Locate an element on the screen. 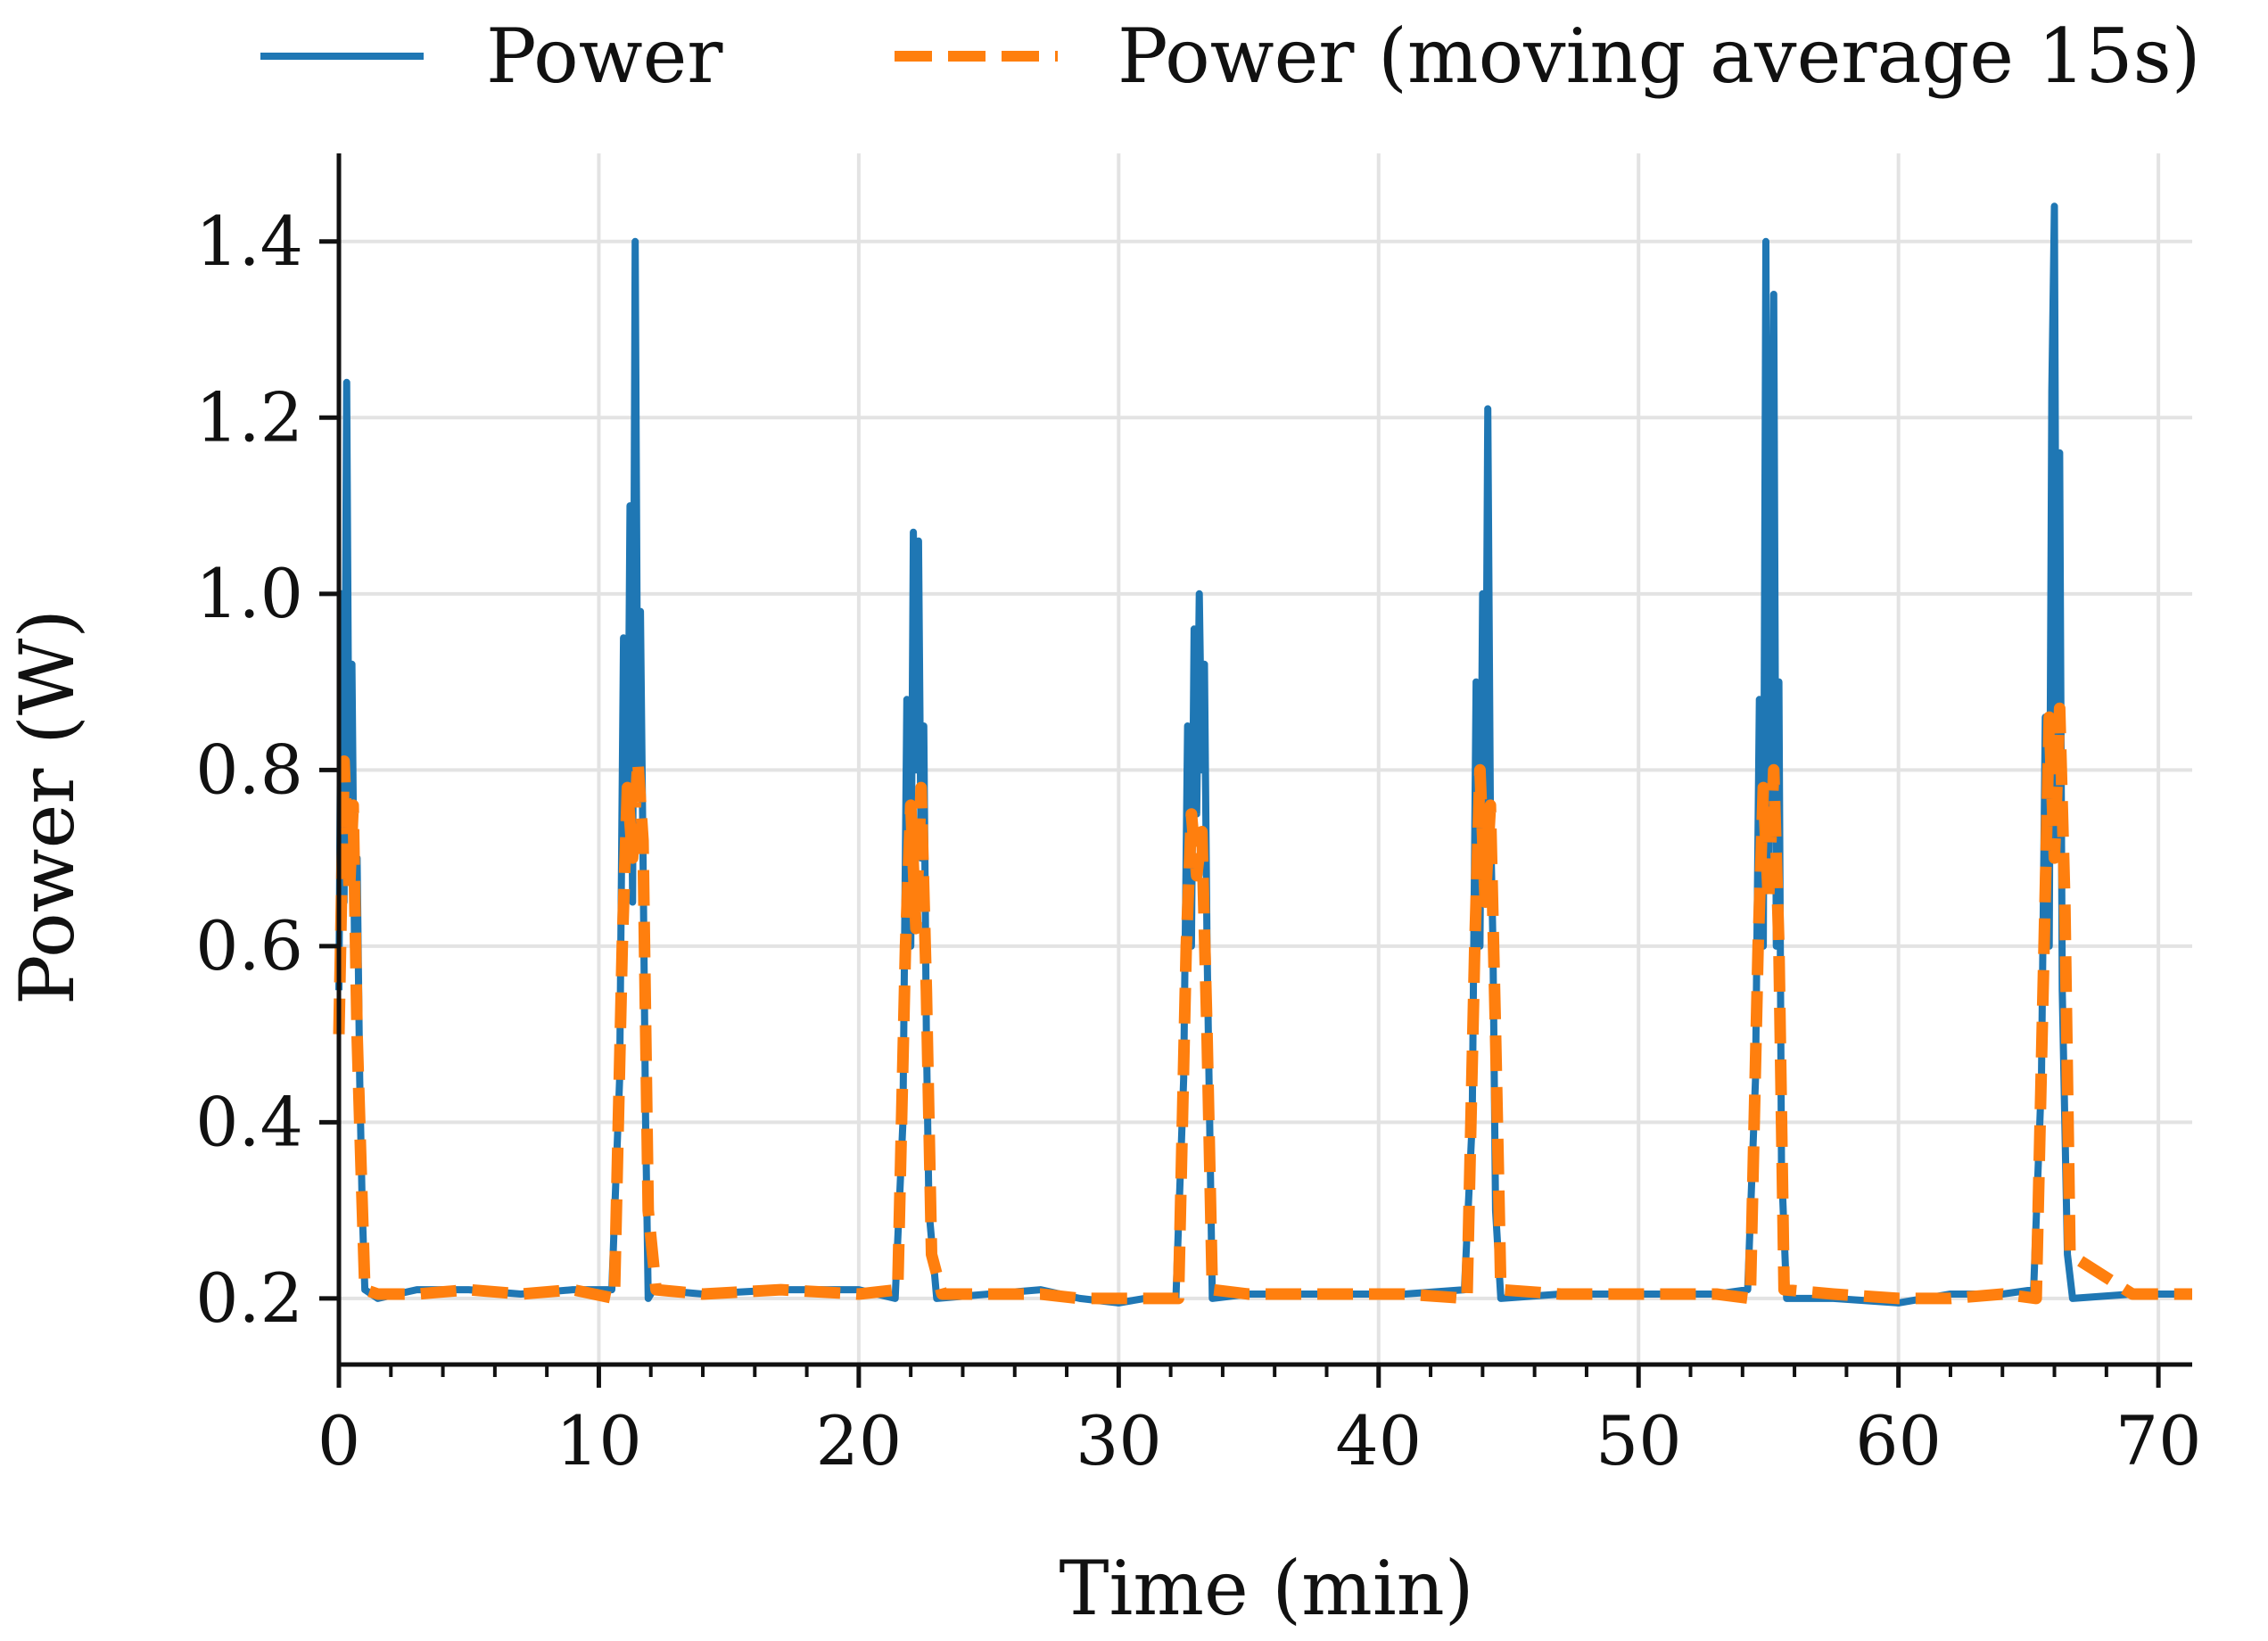  y-tick-label: 1.2 is located at coordinates (249, 417).